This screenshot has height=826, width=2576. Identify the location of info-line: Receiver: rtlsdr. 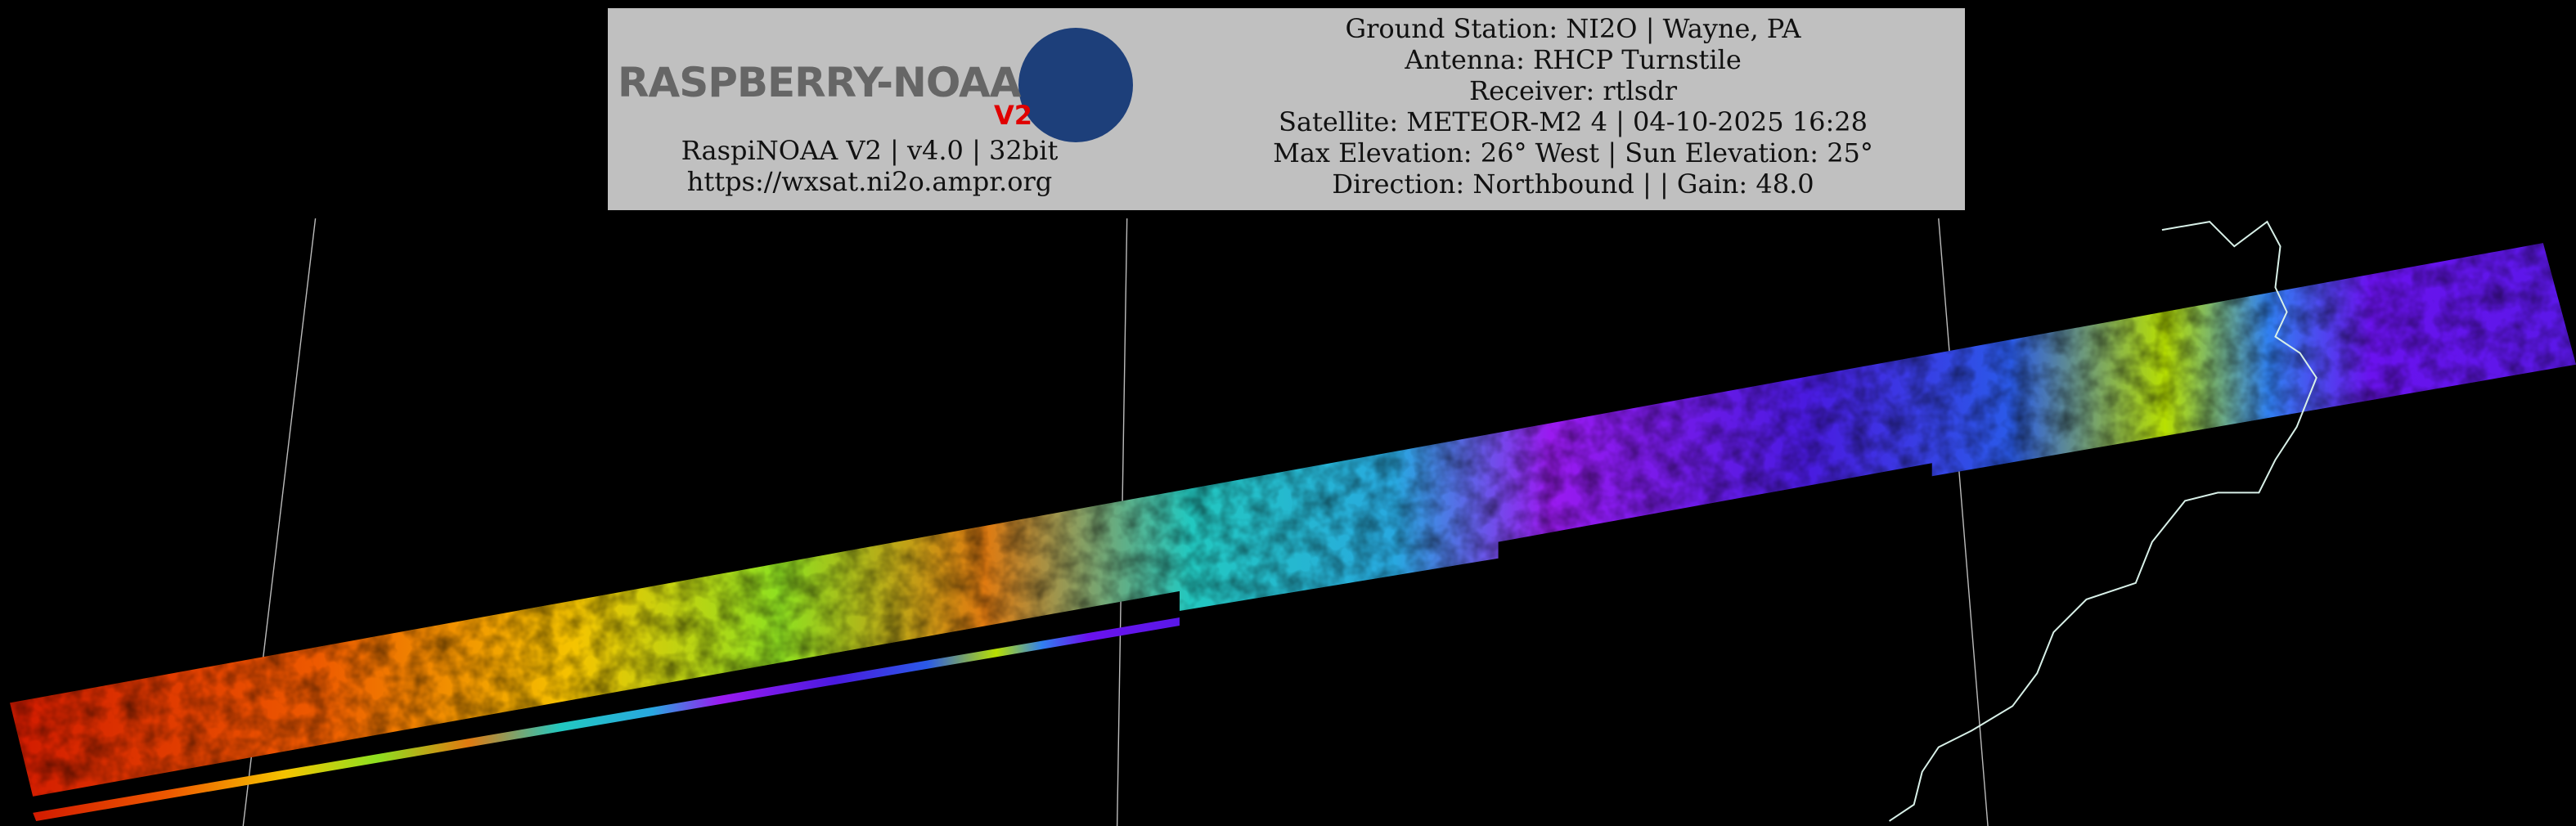
(1573, 90).